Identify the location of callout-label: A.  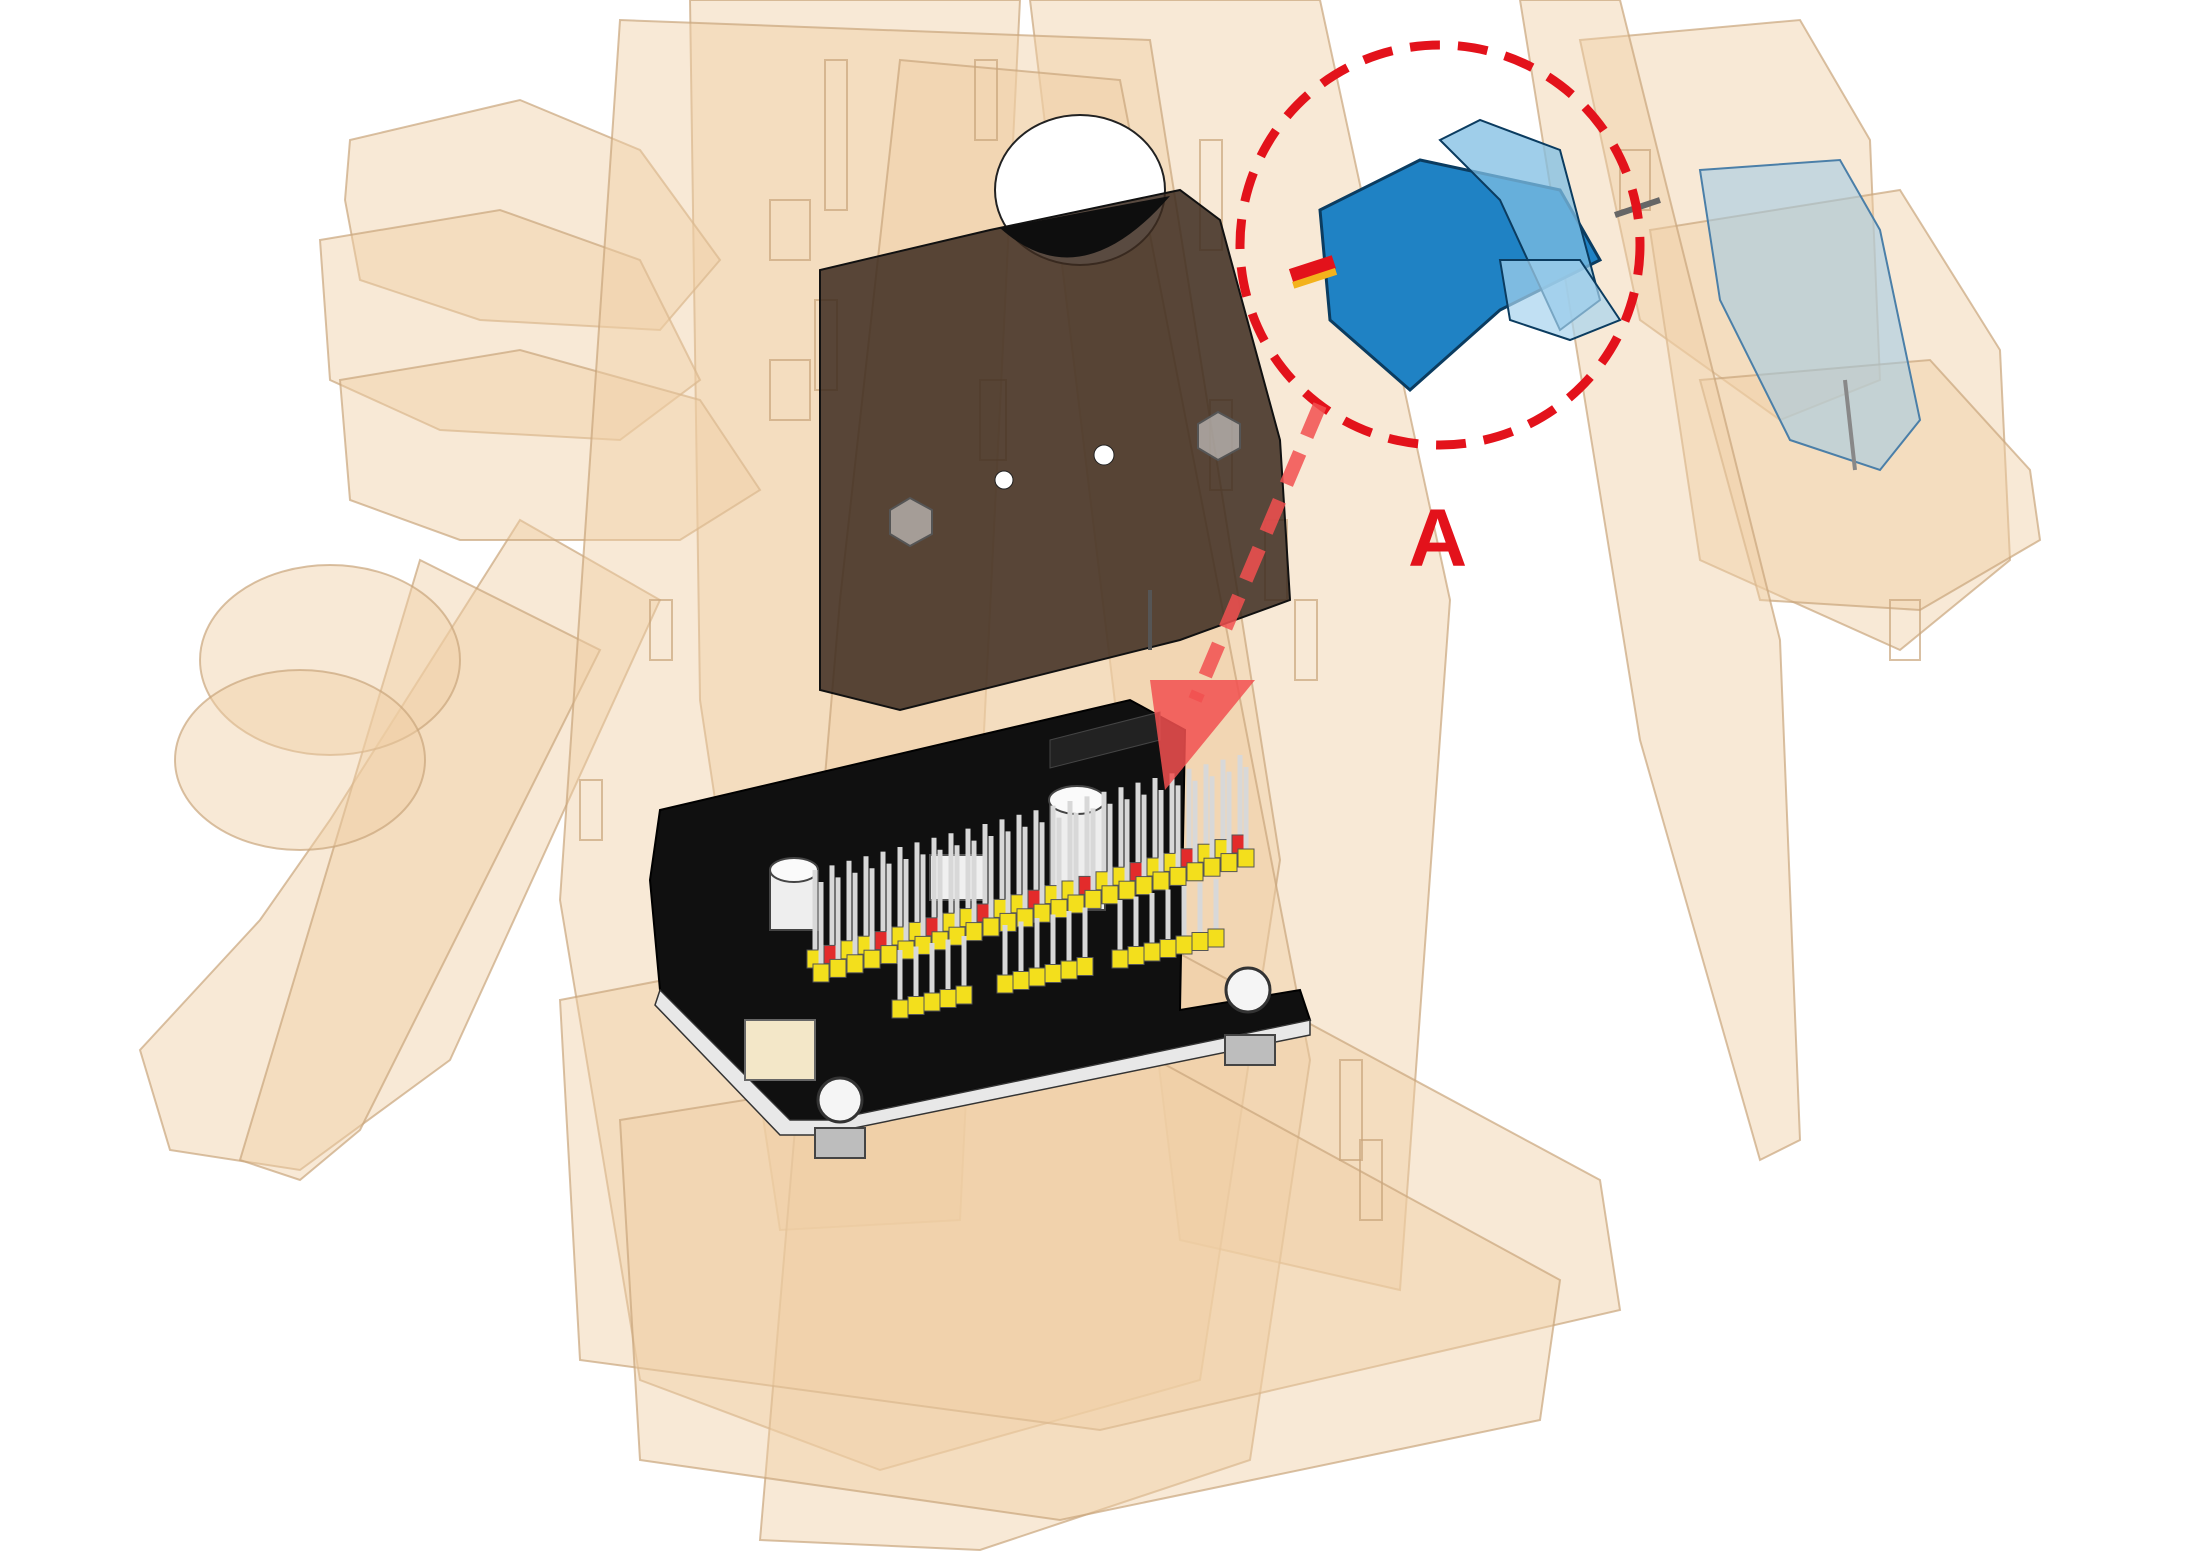
(1438, 538).